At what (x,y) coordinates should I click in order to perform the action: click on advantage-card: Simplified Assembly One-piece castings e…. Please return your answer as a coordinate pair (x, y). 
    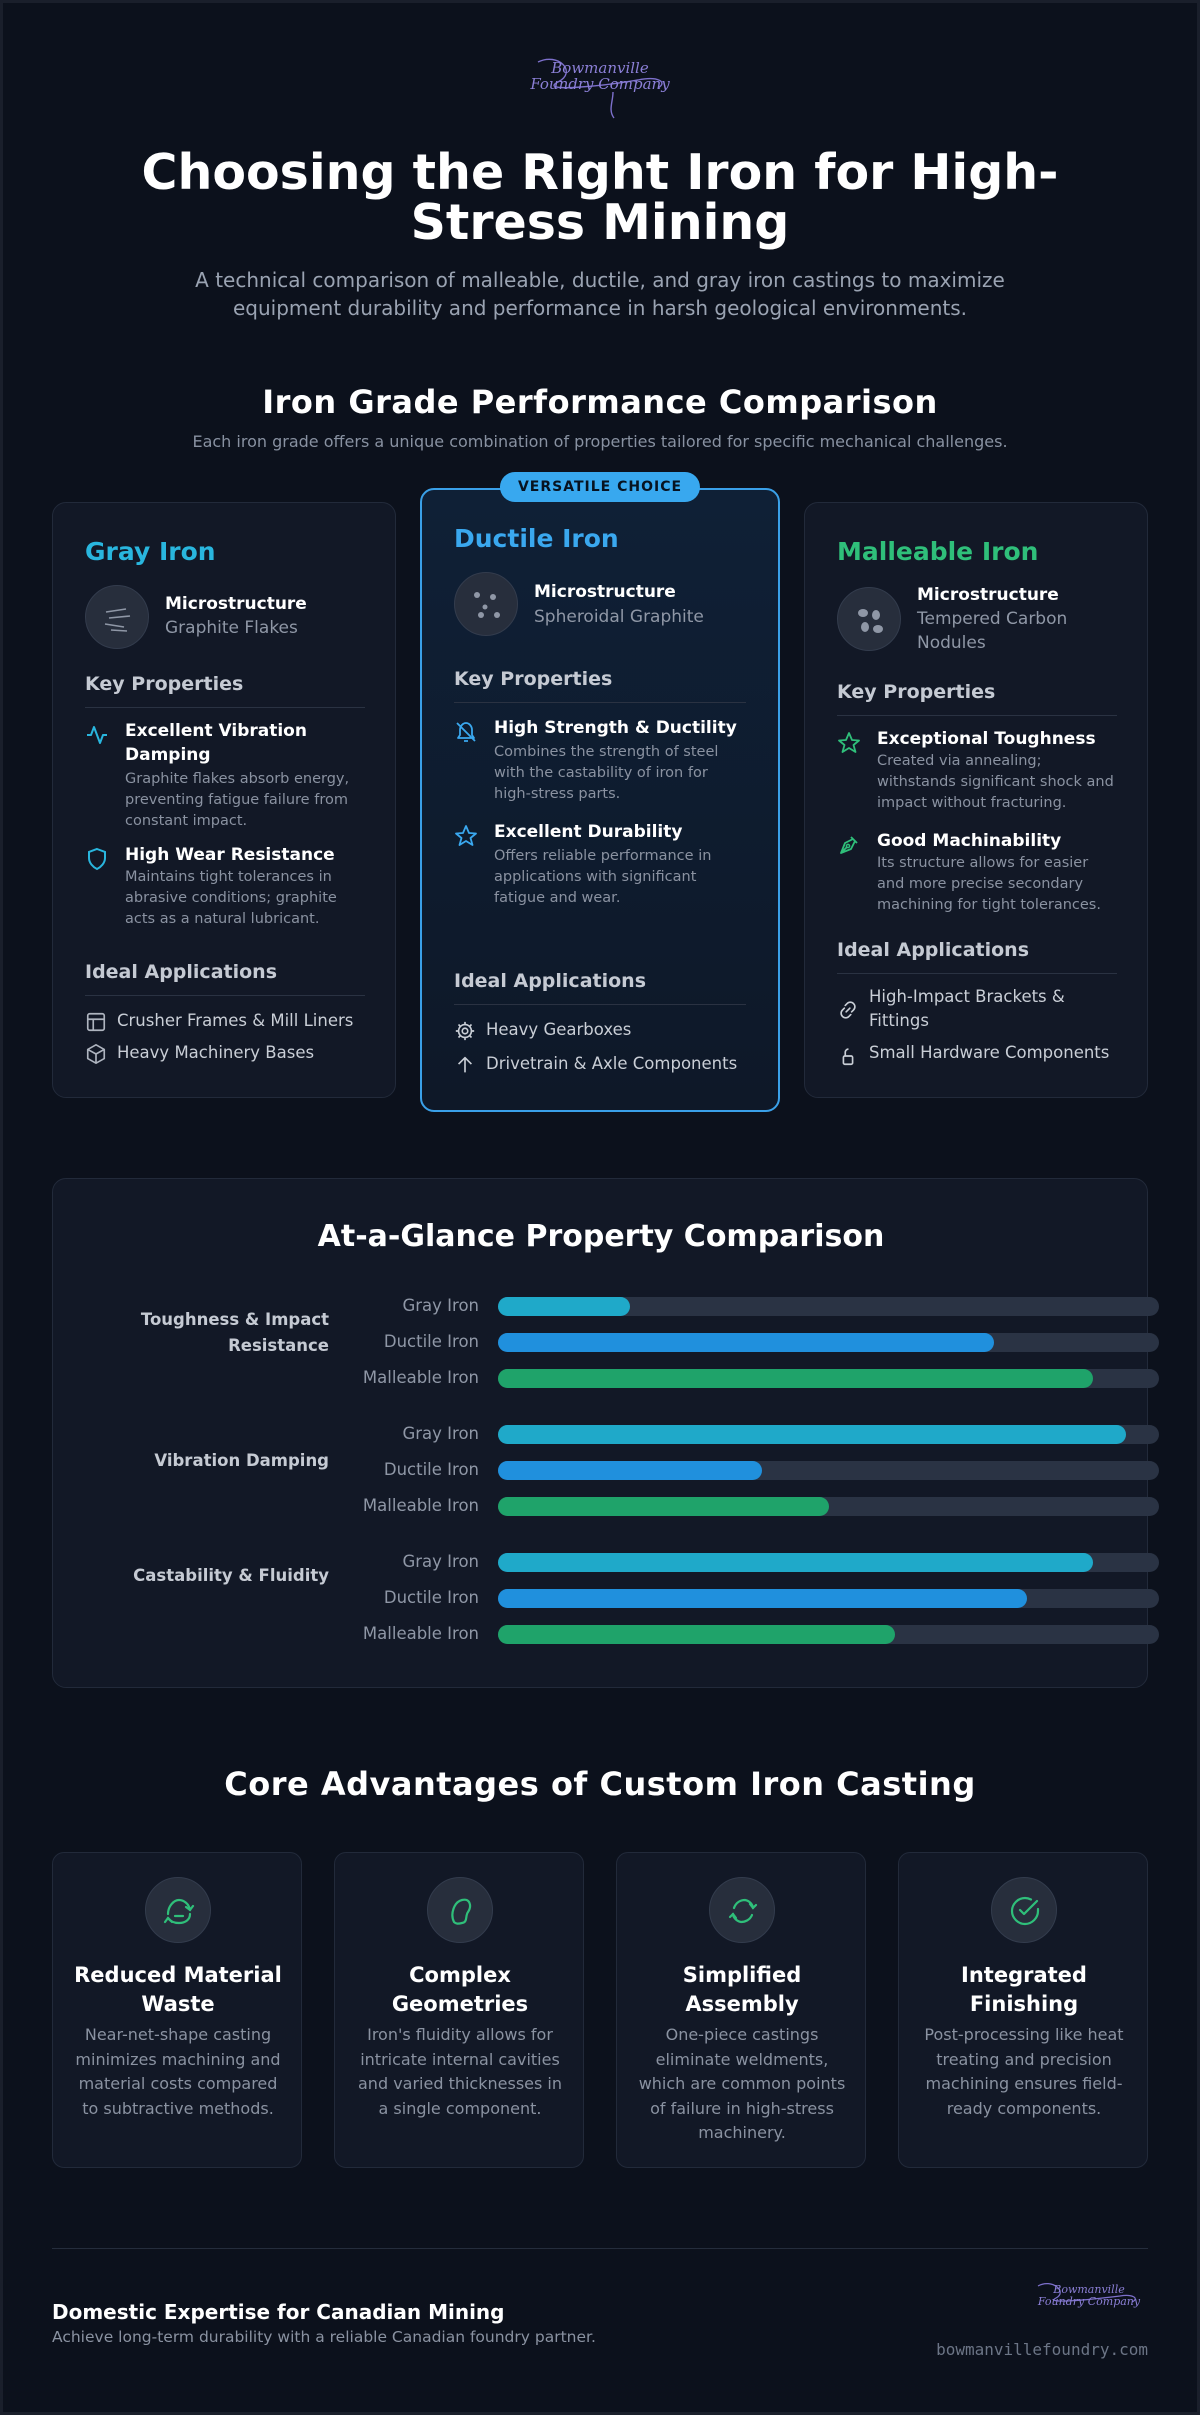
    Looking at the image, I should click on (741, 2010).